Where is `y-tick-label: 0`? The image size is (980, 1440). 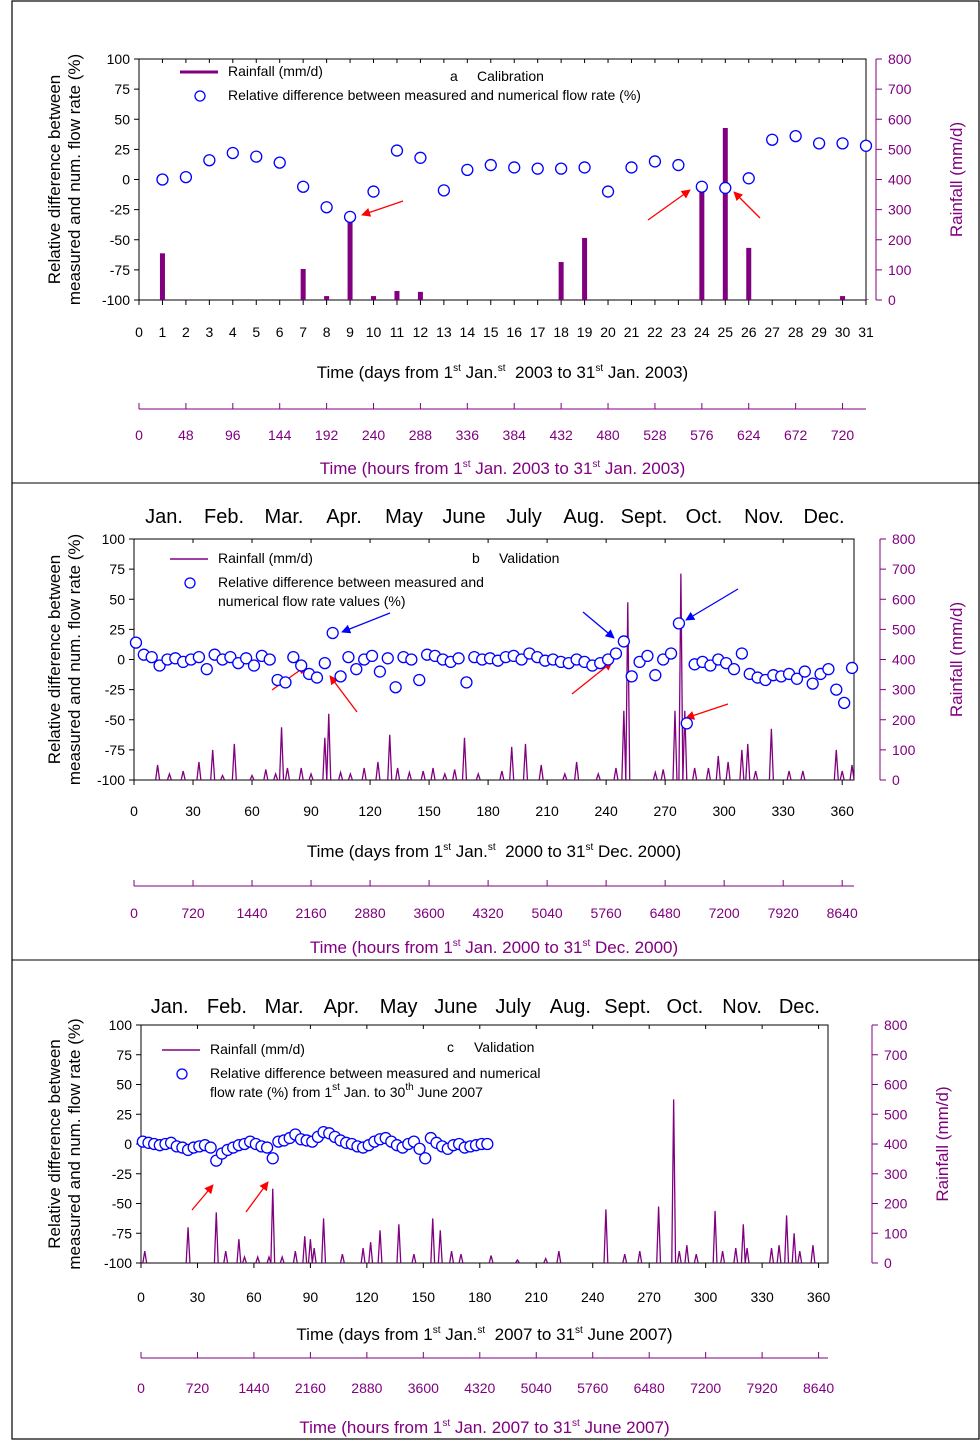
y-tick-label: 0 is located at coordinates (121, 660).